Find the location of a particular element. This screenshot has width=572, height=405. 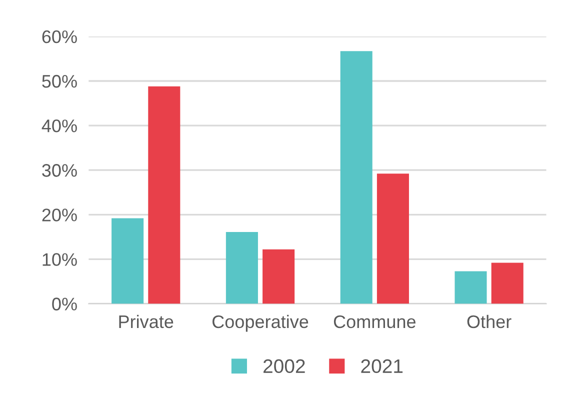

y-tick-label: 50% is located at coordinates (59, 81).